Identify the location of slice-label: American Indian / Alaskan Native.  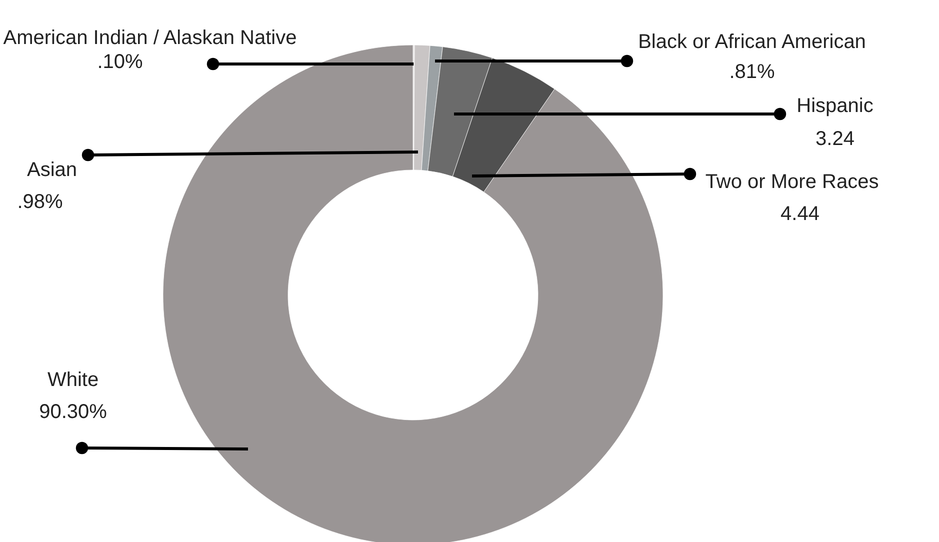
(150, 38).